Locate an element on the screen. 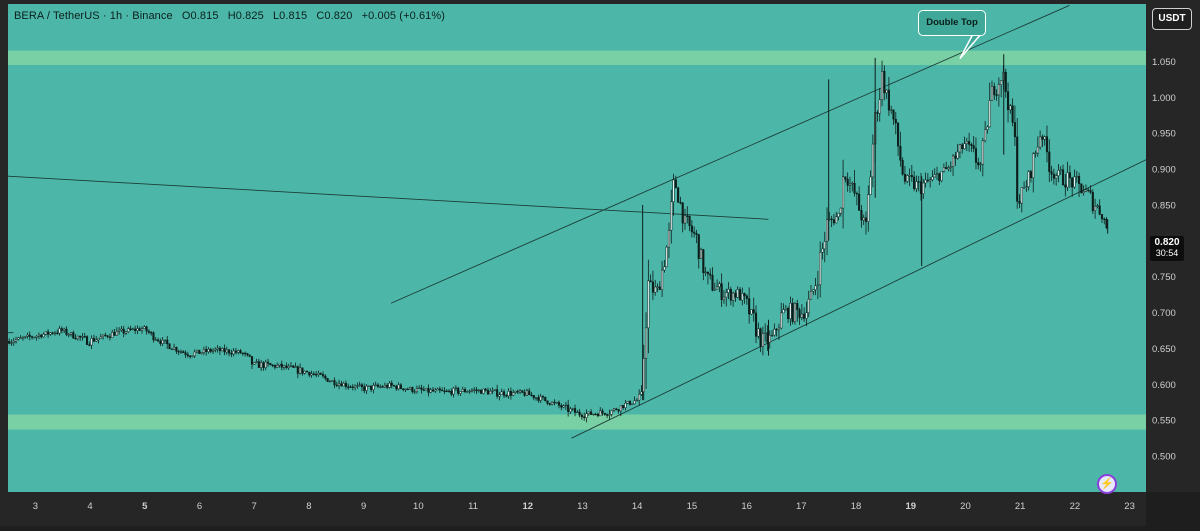 This screenshot has width=1200, height=531. time-tick-label: 19 is located at coordinates (910, 506).